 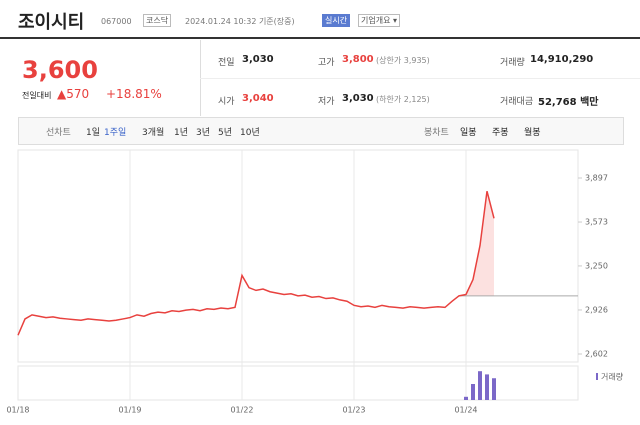 I want to click on tab-period: 1년, so click(x=181, y=133).